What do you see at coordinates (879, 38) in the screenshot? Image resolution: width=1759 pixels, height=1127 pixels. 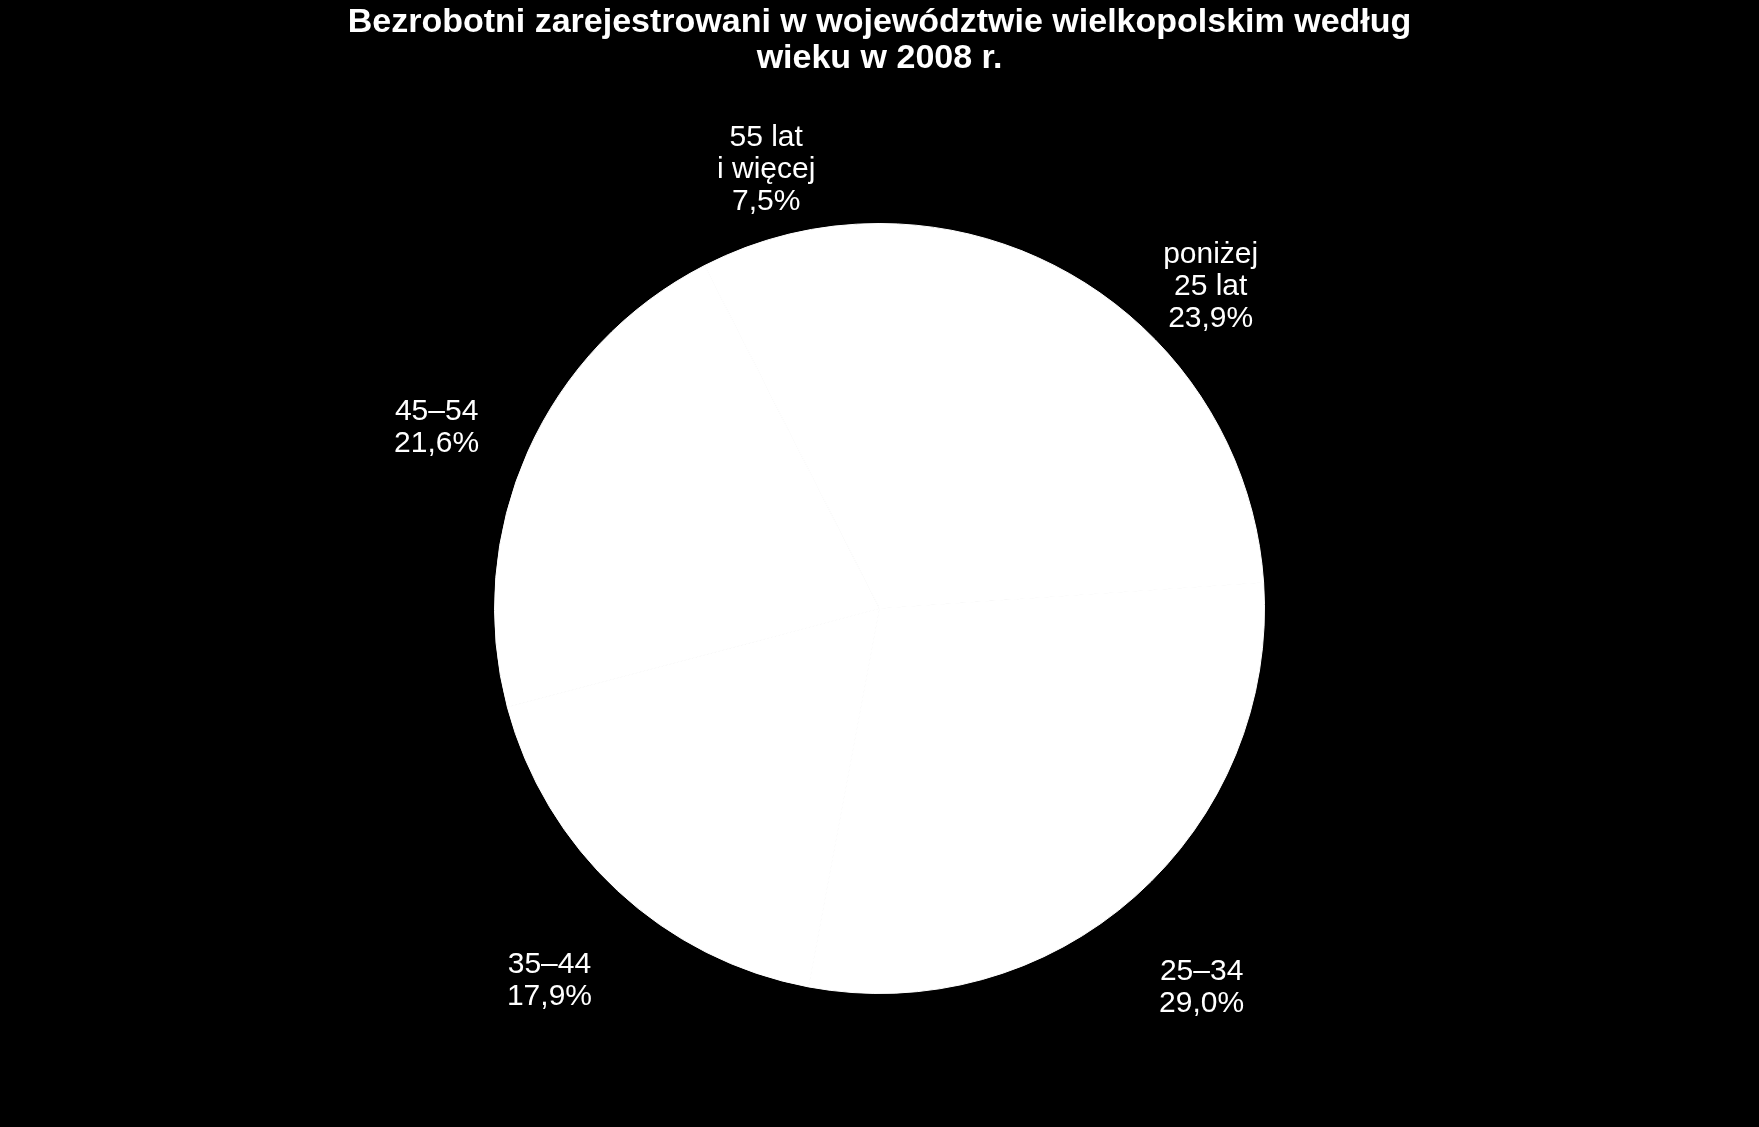 I see `chart-title: Bezrobotni zarejestrowani w województwie wielkopolskim według wieku w 2008 r.` at bounding box center [879, 38].